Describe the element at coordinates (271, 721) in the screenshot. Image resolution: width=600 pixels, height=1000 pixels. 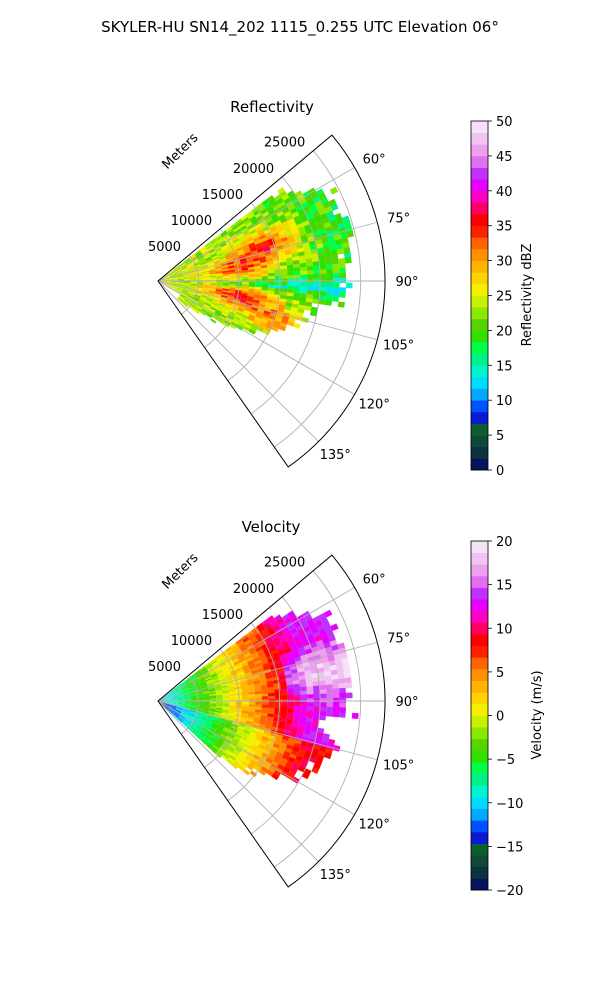
I see `velocity-grid` at that location.